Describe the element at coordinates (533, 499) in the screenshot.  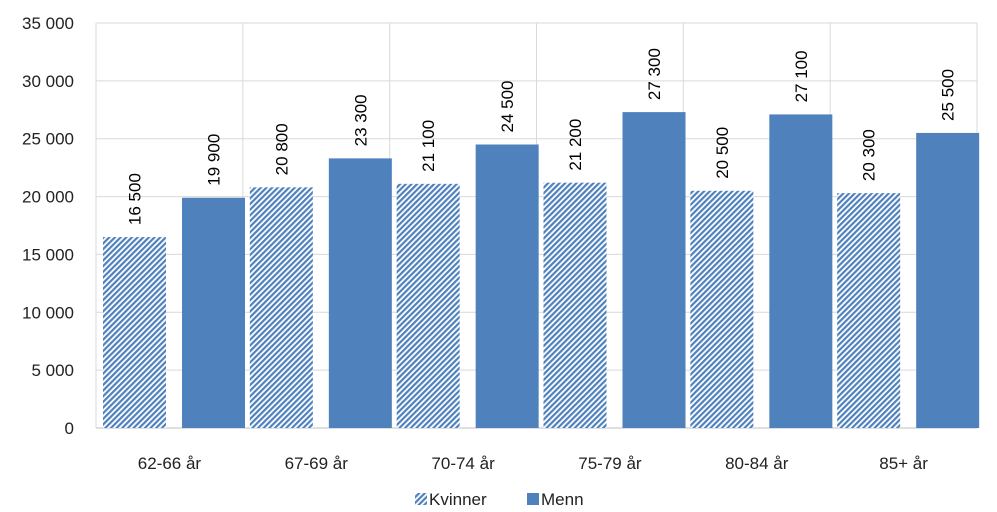
I see `legend-swatch-menn` at that location.